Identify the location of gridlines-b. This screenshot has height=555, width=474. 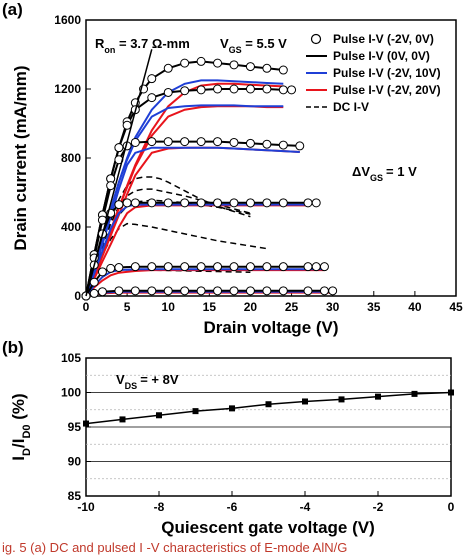
(268, 427).